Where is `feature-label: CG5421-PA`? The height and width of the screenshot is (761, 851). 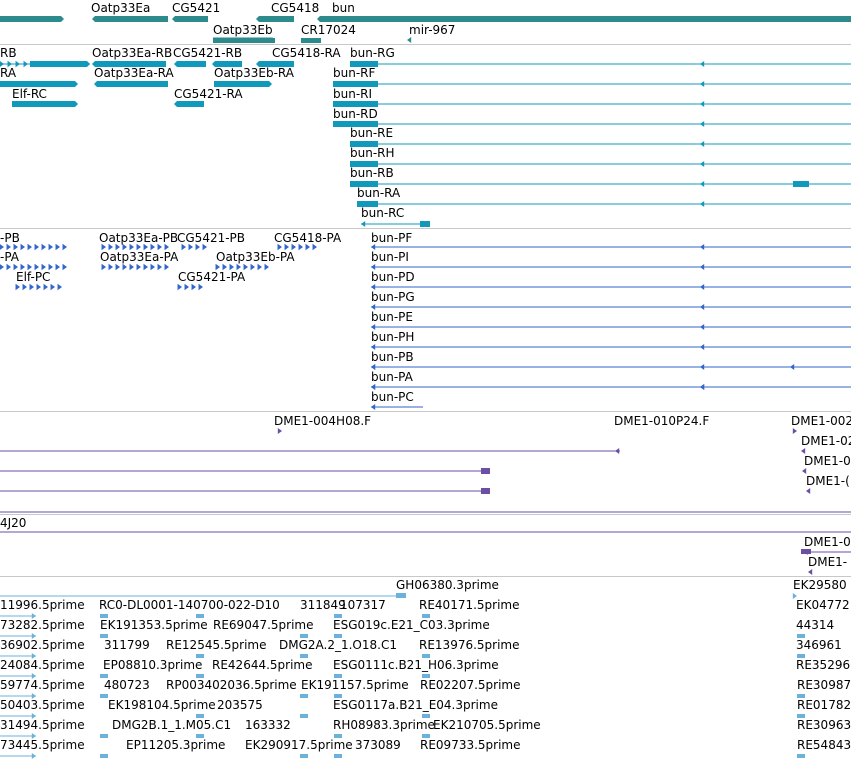
feature-label: CG5421-PA is located at coordinates (212, 277).